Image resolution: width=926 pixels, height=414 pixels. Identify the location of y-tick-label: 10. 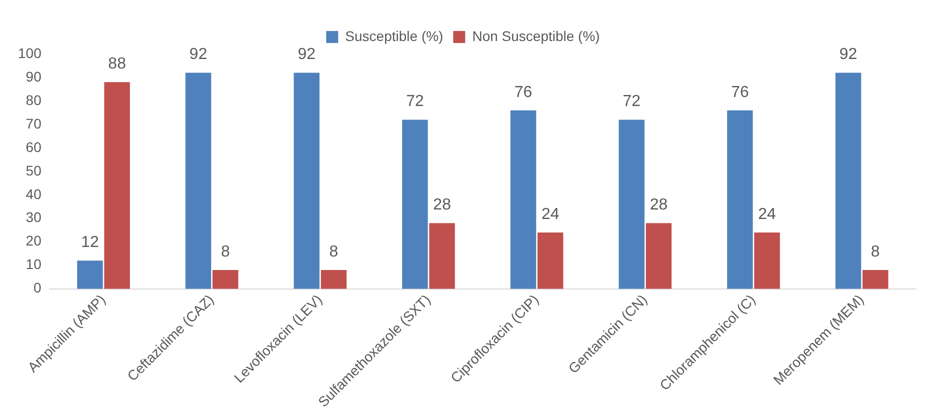
(34, 264).